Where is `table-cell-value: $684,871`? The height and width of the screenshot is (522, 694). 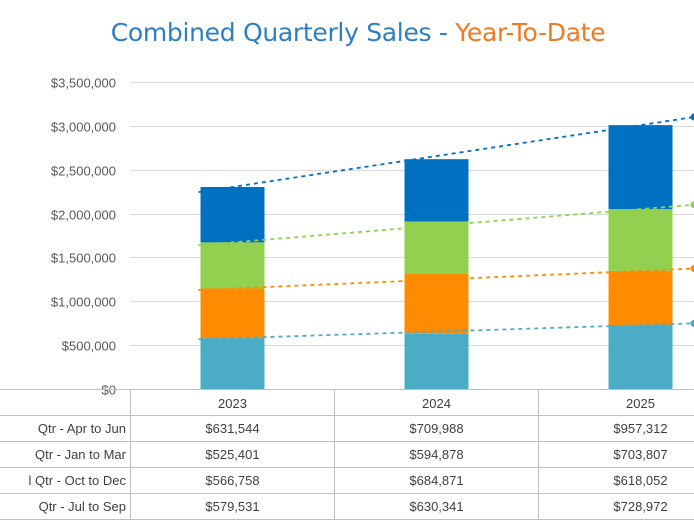 table-cell-value: $684,871 is located at coordinates (436, 480).